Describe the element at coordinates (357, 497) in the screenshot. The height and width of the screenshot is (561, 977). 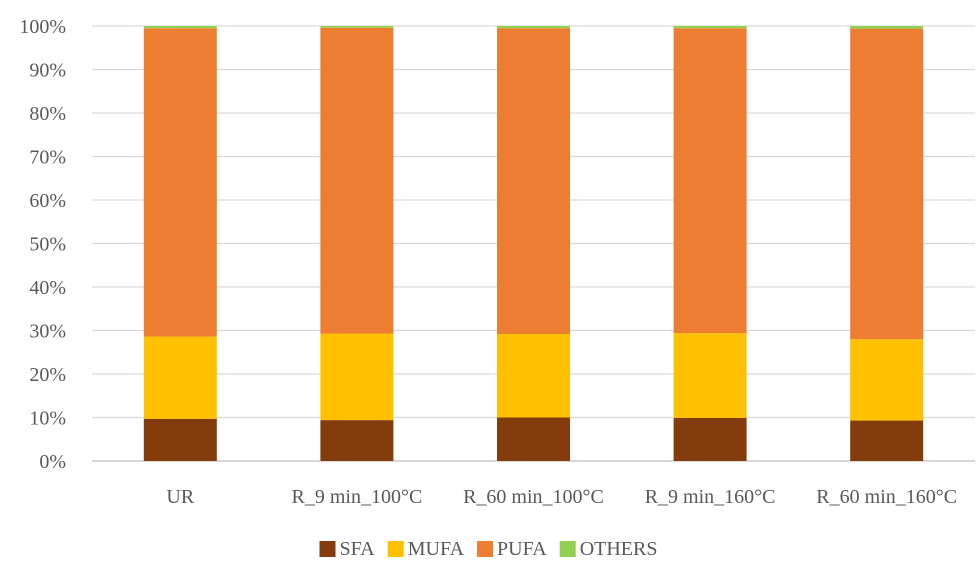
I see `x-tick-label: R_9 min_100°C` at that location.